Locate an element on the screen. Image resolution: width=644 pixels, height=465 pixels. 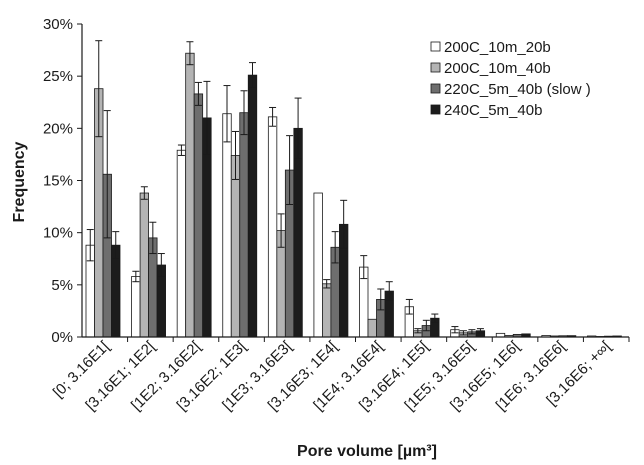
x-axis-title: Pore volume [µm³] is located at coordinates (367, 451).